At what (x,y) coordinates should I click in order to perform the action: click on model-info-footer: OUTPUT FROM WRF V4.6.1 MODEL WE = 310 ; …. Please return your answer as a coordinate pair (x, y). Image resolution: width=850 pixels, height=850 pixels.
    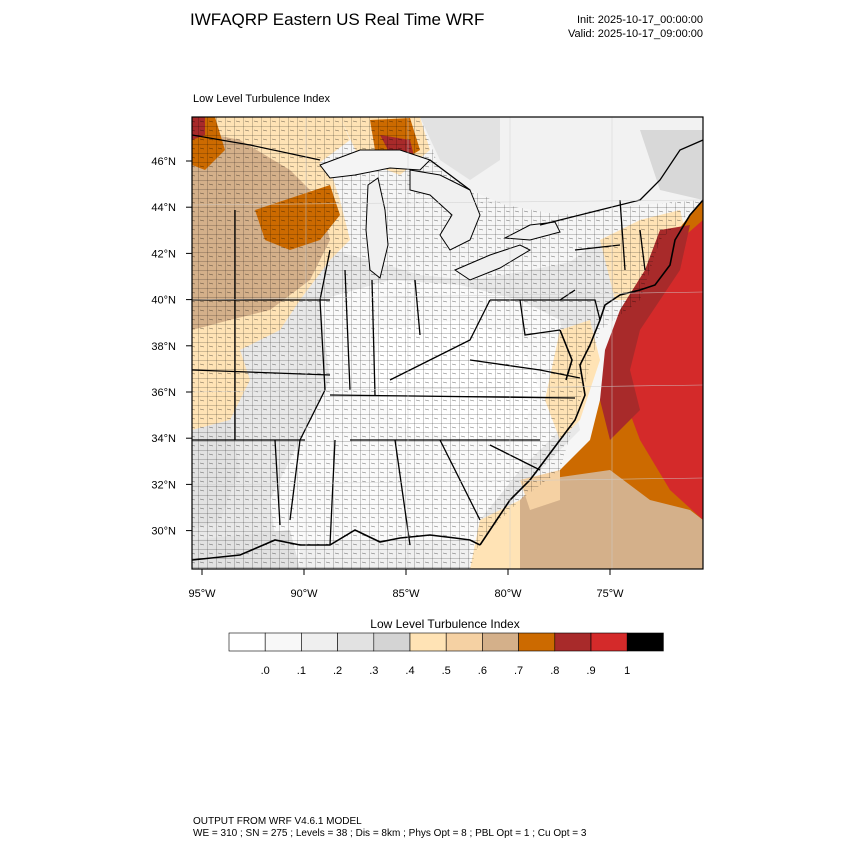
    Looking at the image, I should click on (389, 828).